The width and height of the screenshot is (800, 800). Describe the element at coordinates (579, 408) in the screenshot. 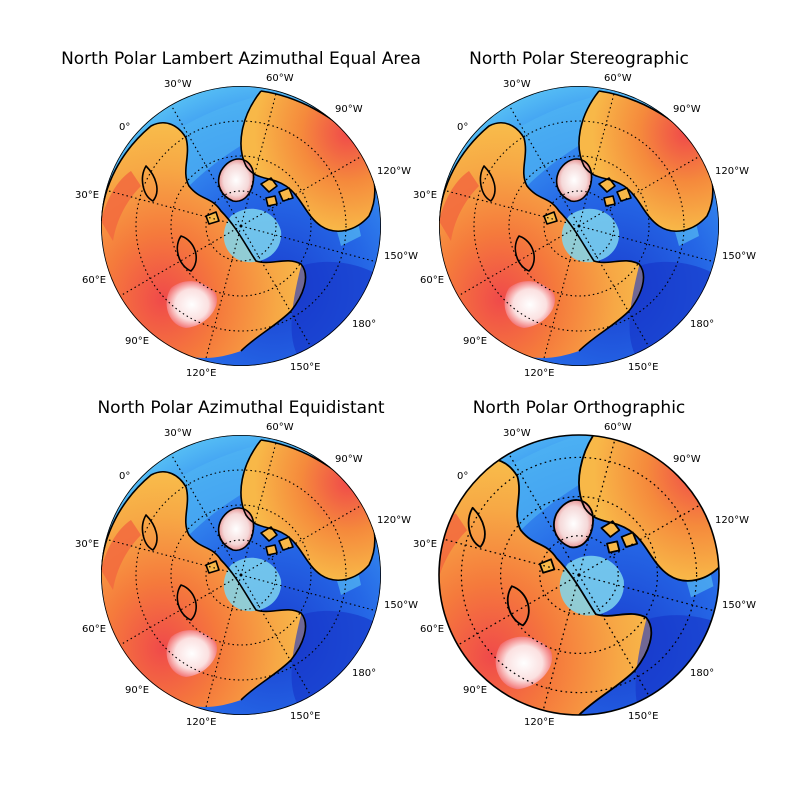

I see `panel-title: North Polar Orthographic` at that location.